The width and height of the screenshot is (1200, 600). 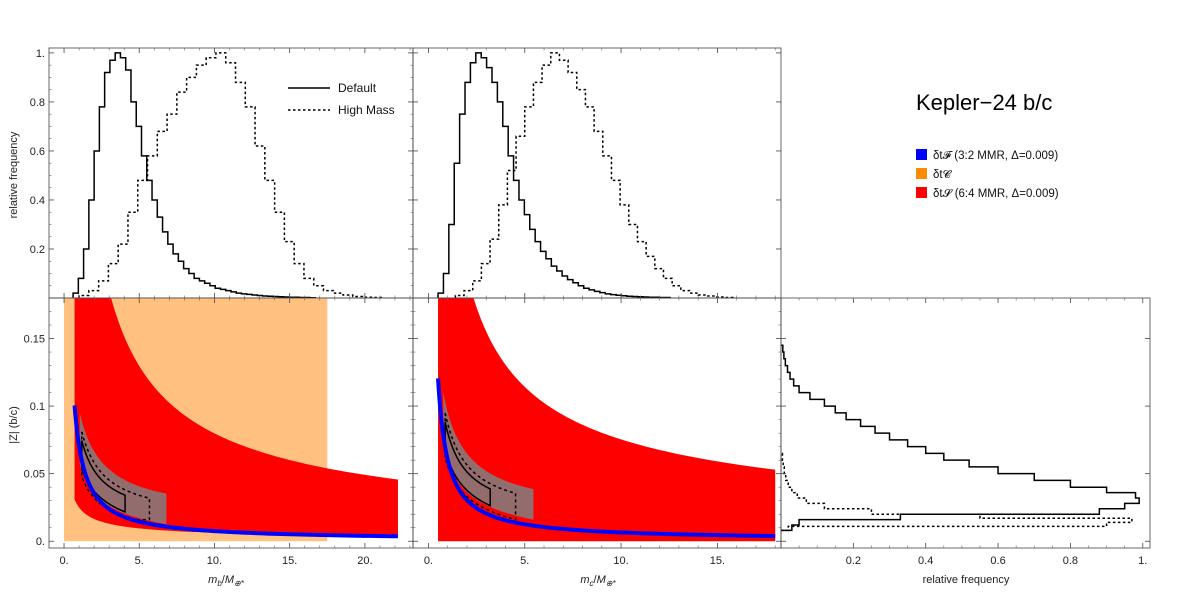 I want to click on y-tick-label: 0.05, so click(x=34, y=475).